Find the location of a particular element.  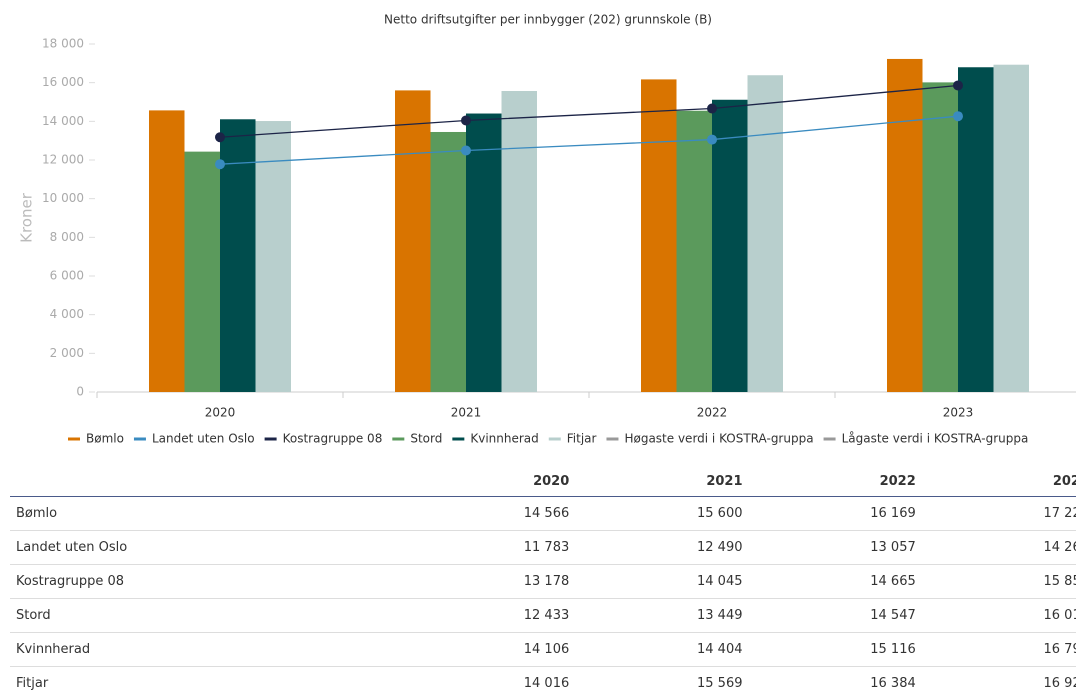

table-cell: 15 116 is located at coordinates (835, 649).